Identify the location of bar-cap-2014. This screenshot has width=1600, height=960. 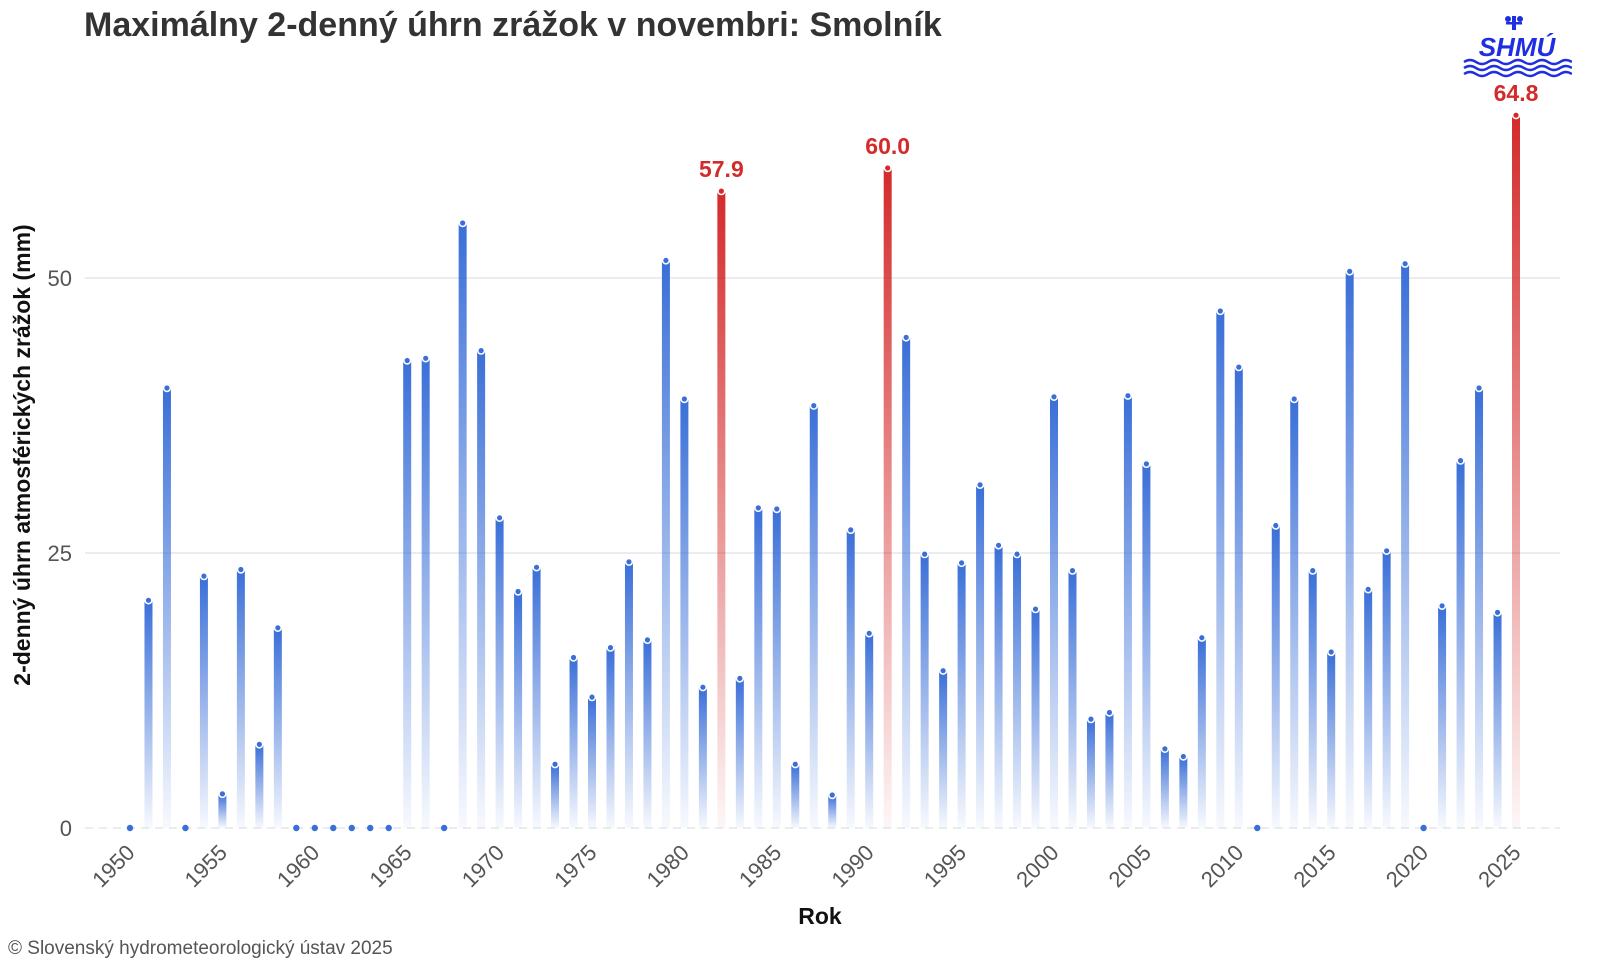
(1312, 570).